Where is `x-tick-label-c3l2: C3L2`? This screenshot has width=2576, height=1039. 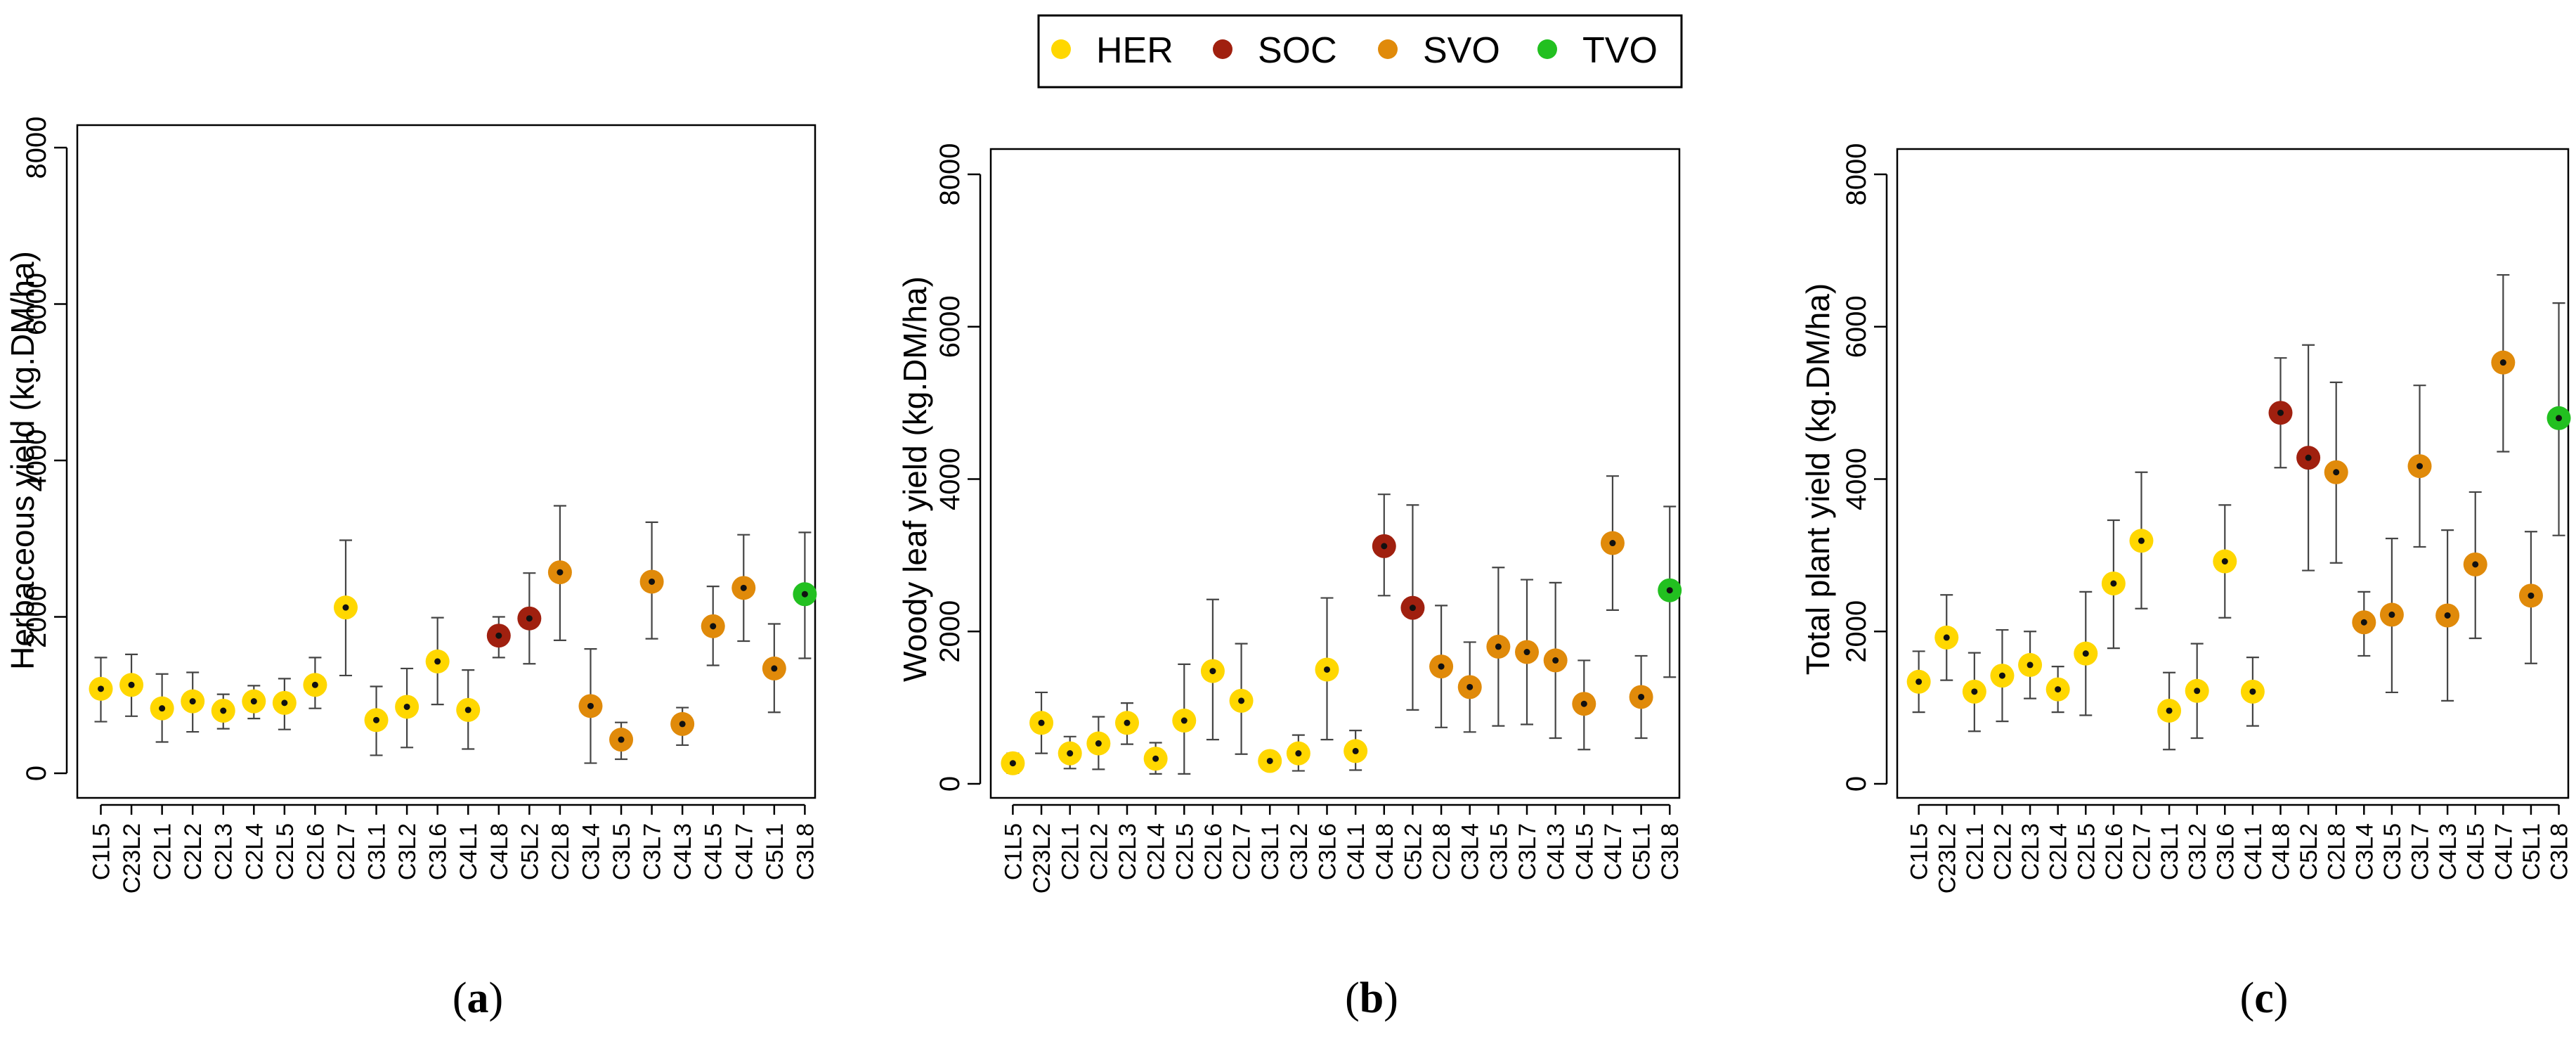 x-tick-label-c3l2: C3L2 is located at coordinates (407, 851).